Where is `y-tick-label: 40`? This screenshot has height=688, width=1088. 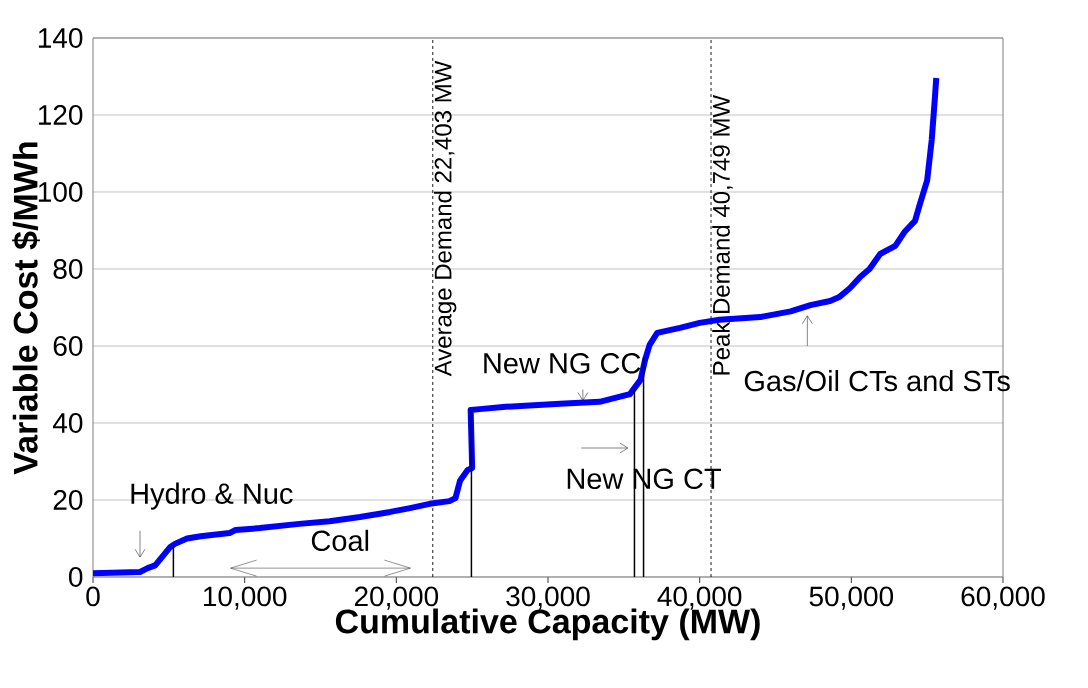
y-tick-label: 40 is located at coordinates (67, 423).